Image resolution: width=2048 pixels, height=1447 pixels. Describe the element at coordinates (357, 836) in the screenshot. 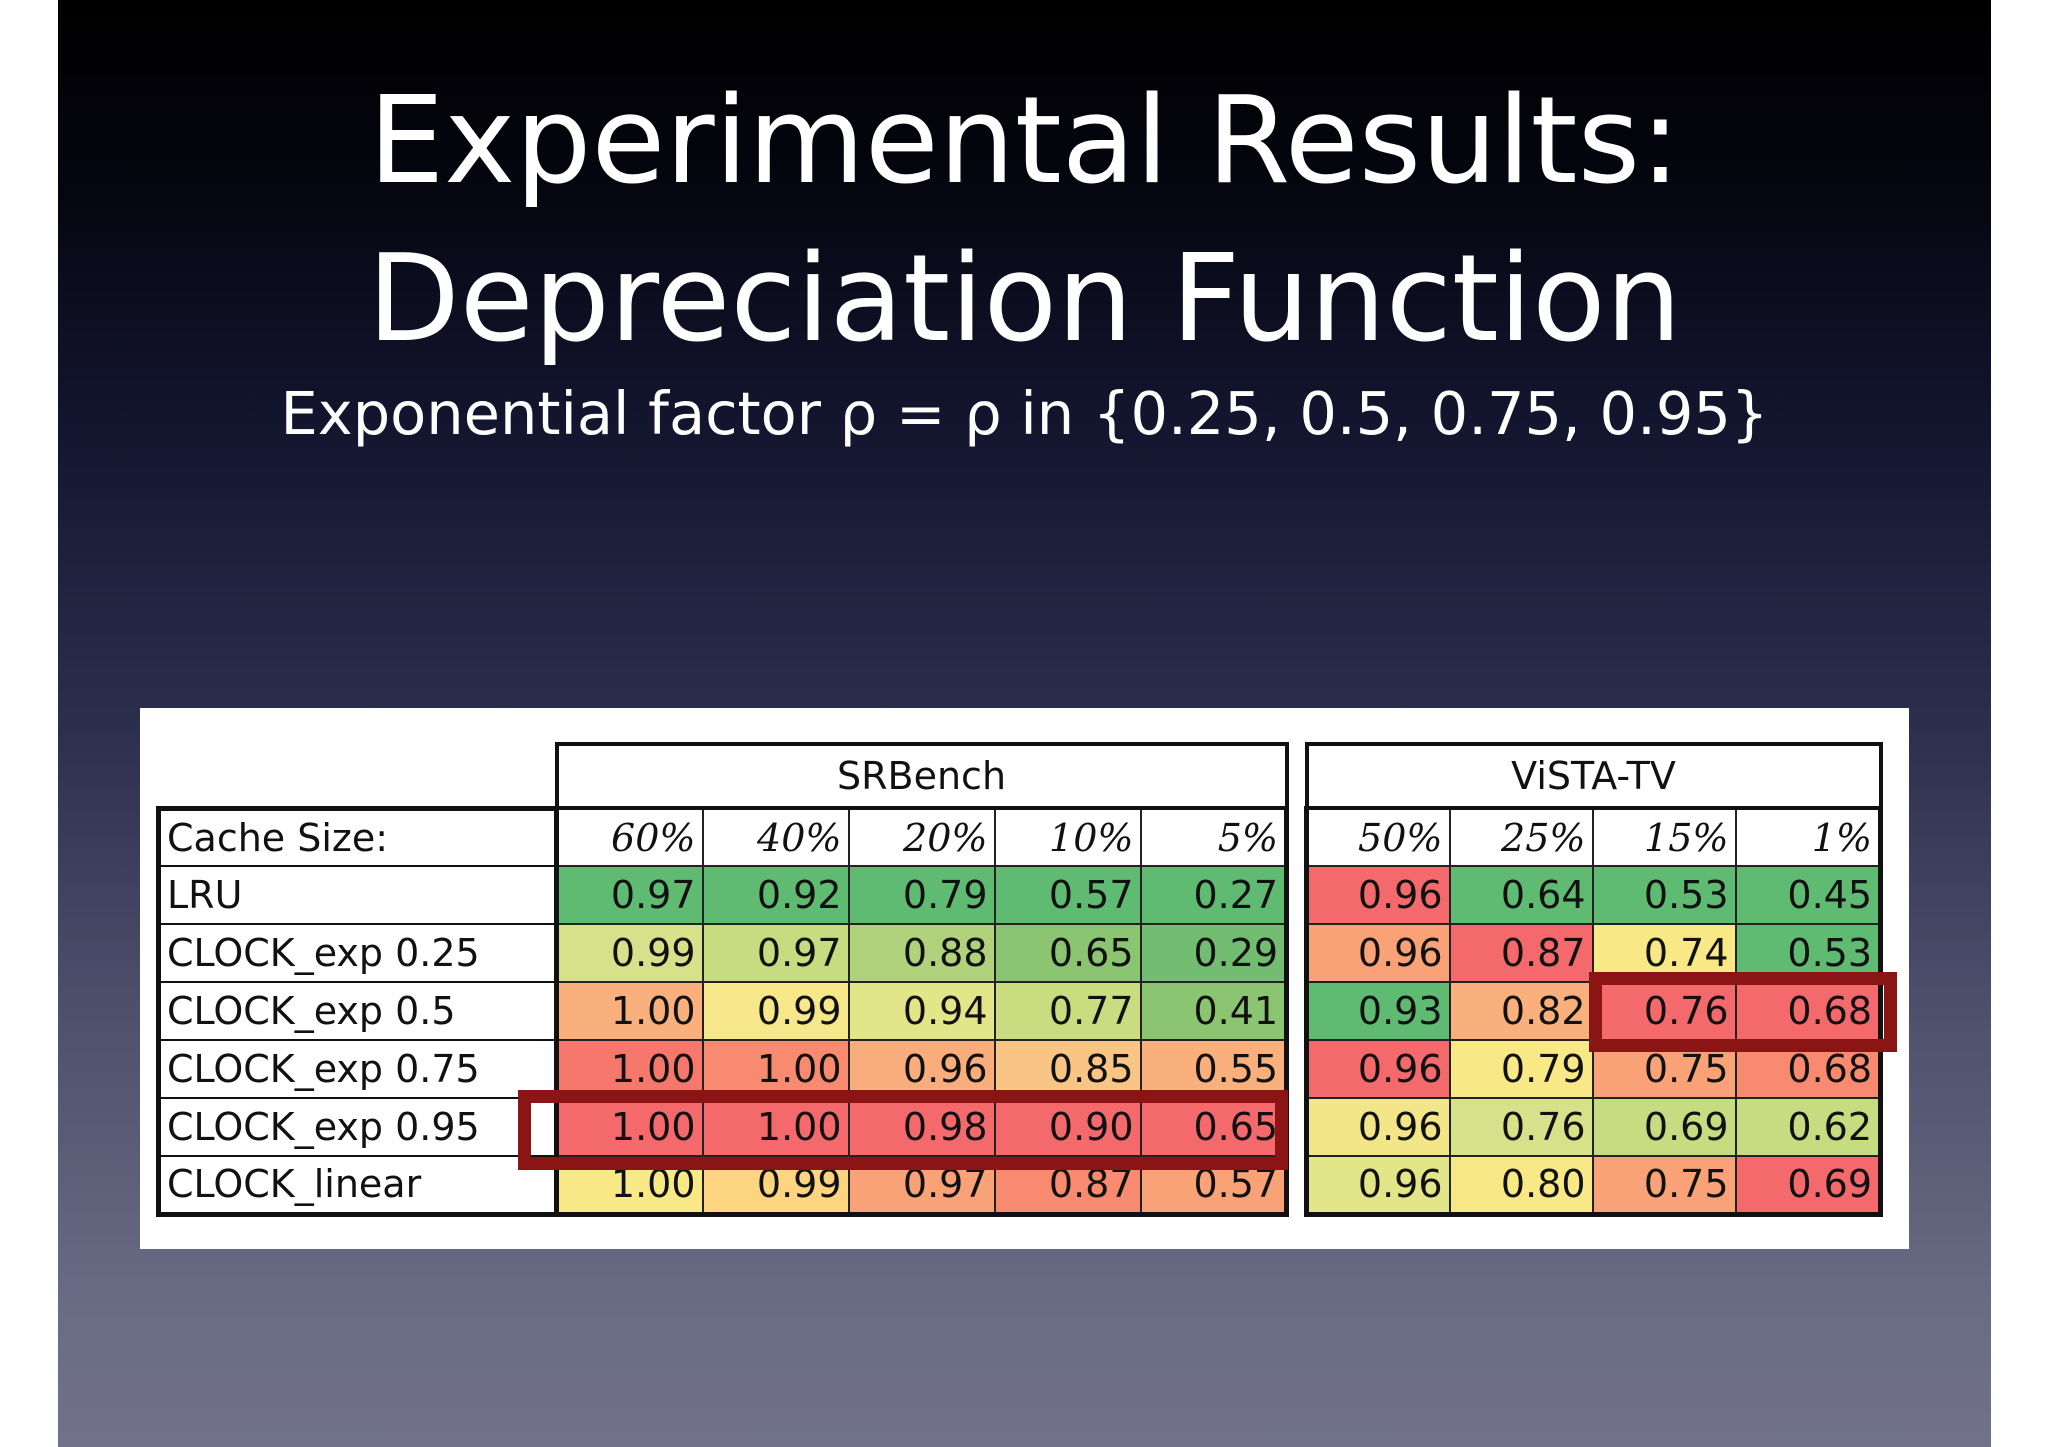

I see `cache-size-label: Cache Size:` at that location.